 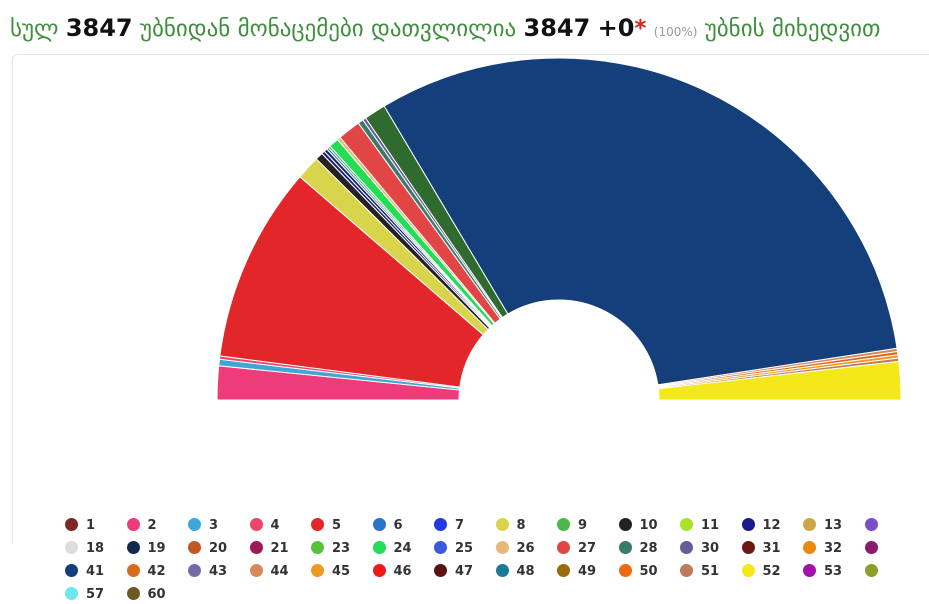 I want to click on legend-label: 51, so click(x=710, y=571).